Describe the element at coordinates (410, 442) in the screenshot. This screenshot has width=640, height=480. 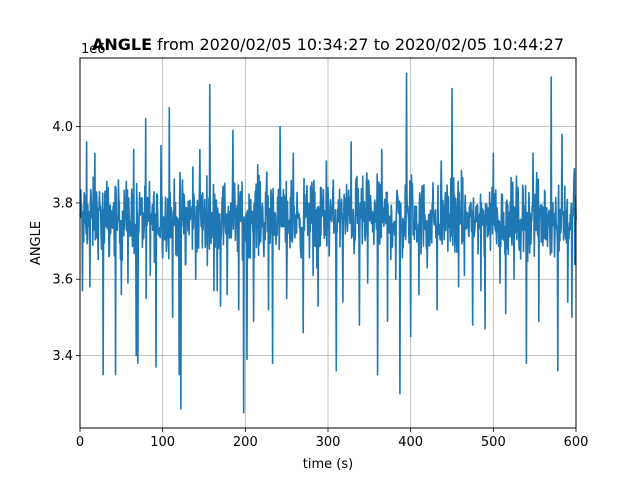
I see `x-tick-label: 400` at that location.